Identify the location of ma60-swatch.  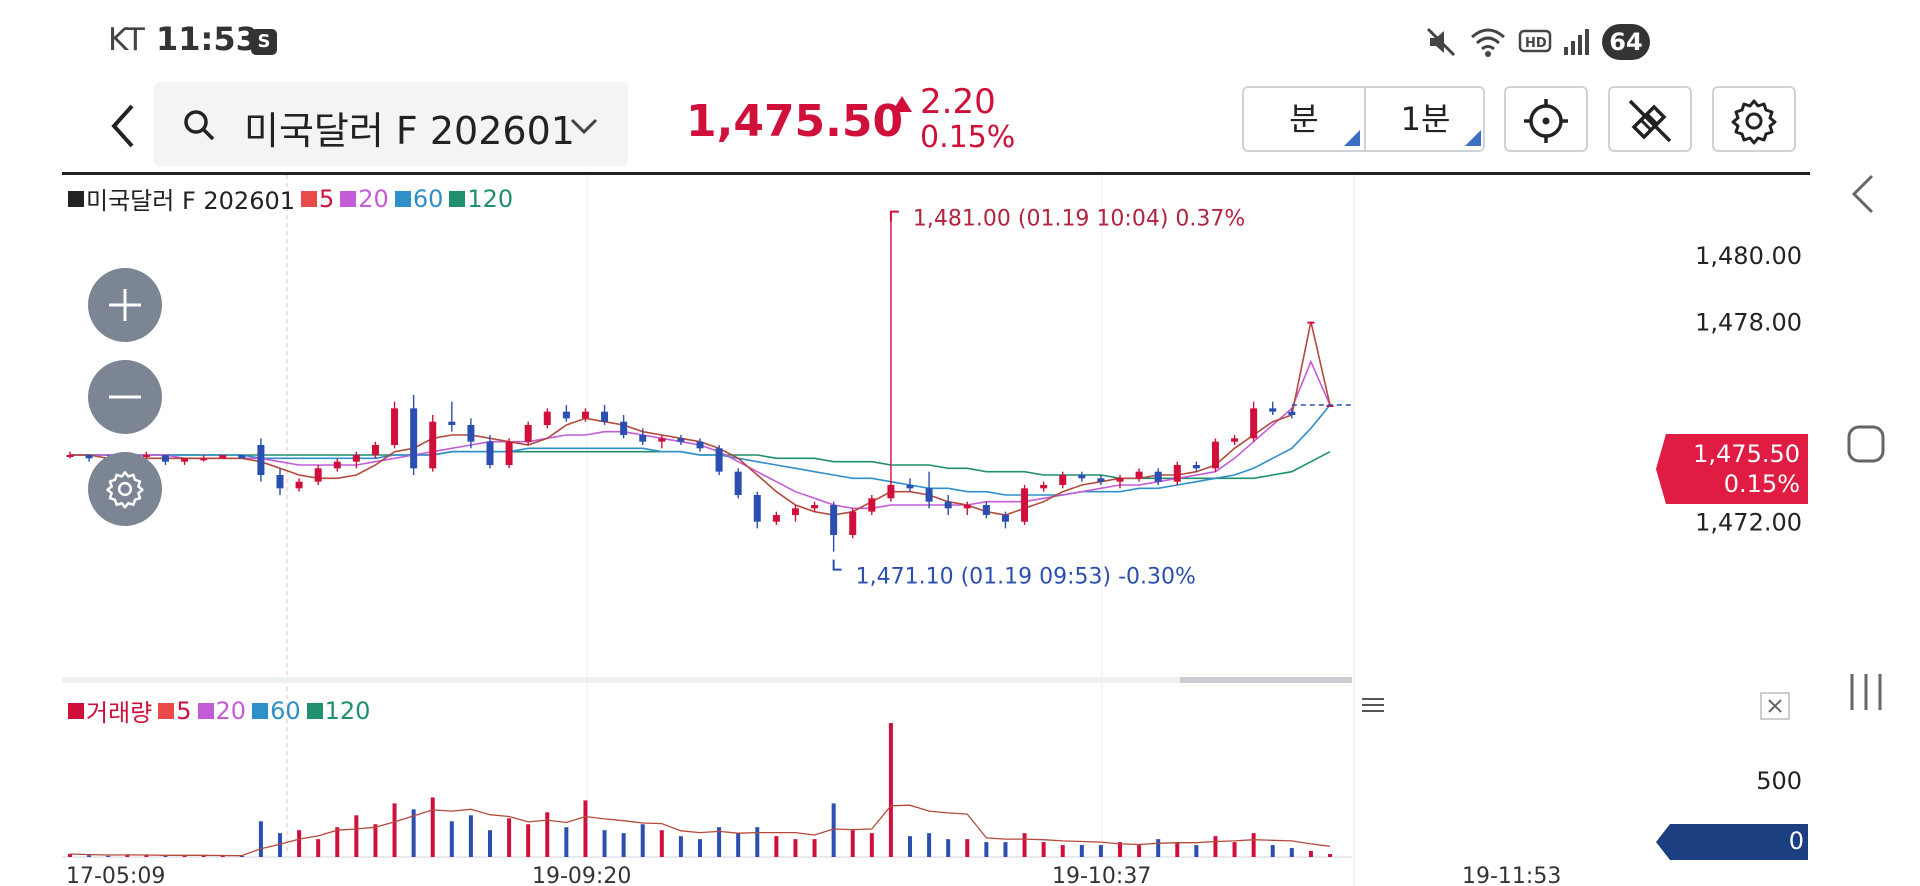
(402, 198).